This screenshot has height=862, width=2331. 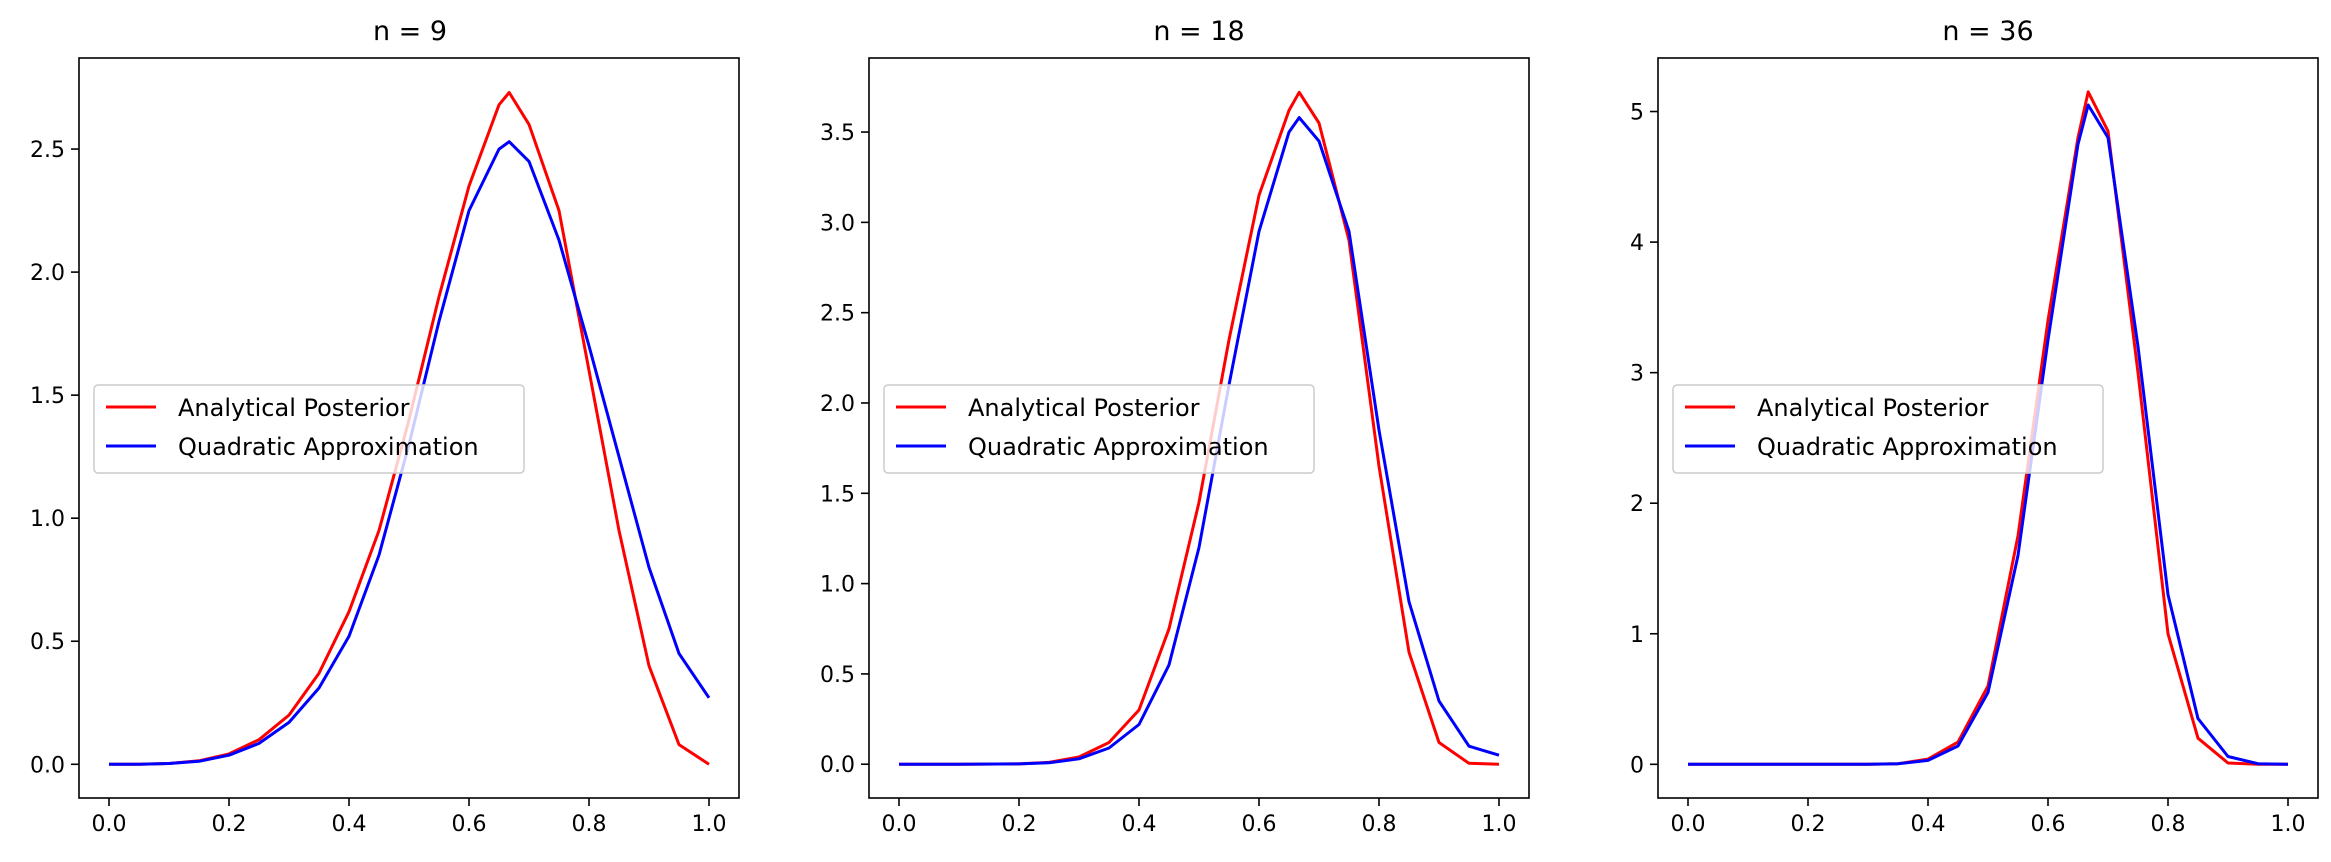 I want to click on y-tick-label: 3, so click(x=1637, y=374).